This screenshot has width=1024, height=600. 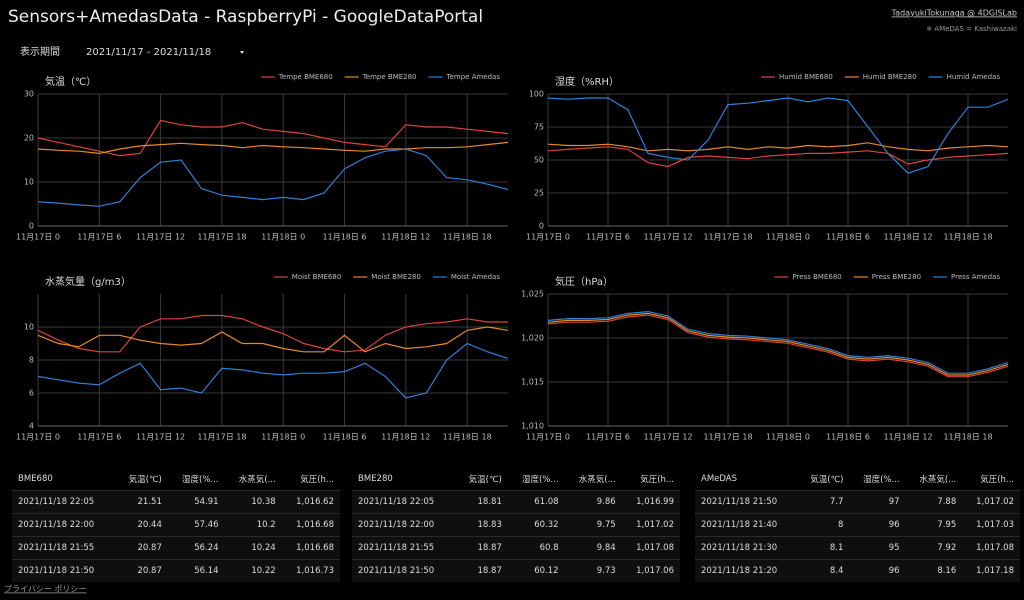 I want to click on legend-label: Humid BME280, so click(x=890, y=77).